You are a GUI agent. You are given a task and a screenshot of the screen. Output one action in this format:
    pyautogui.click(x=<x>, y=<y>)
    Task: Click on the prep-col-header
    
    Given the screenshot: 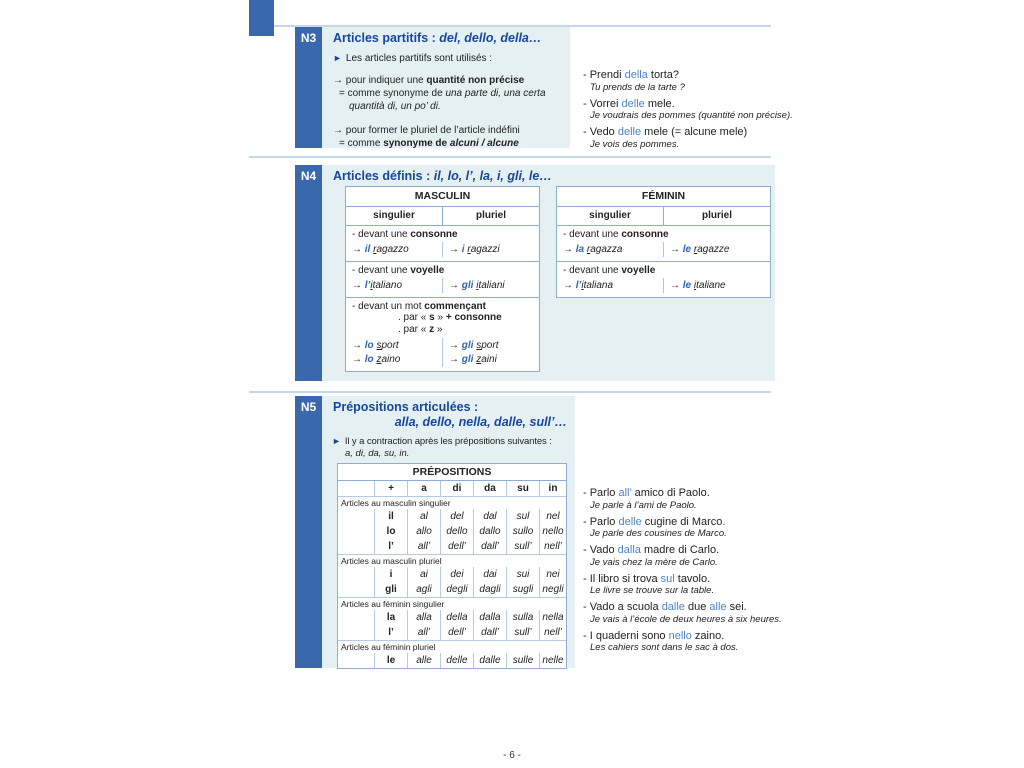 What is the action you would take?
    pyautogui.click(x=356, y=488)
    